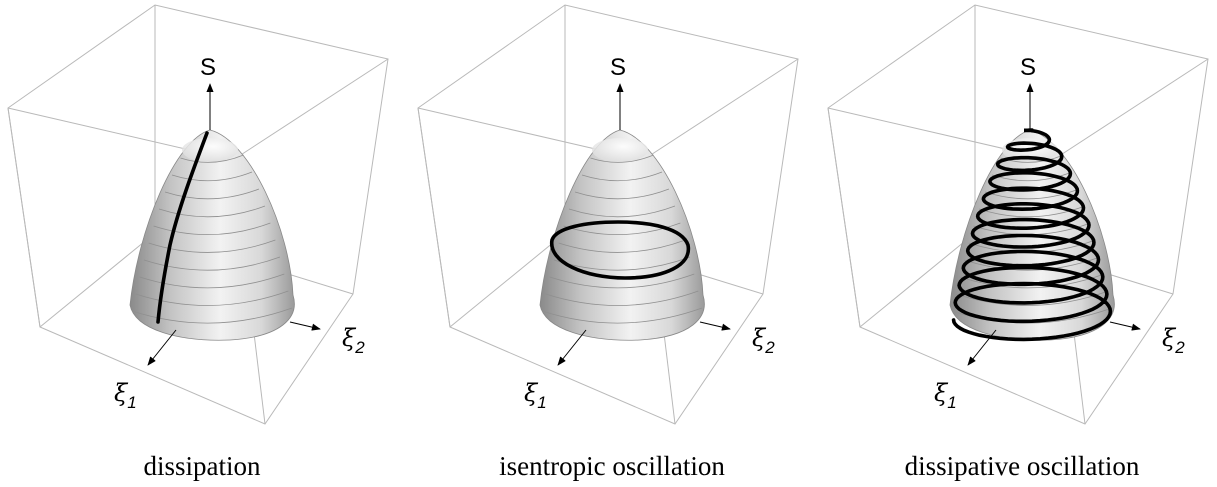  I want to click on spiral-trajectory-line, so click(1032, 235).